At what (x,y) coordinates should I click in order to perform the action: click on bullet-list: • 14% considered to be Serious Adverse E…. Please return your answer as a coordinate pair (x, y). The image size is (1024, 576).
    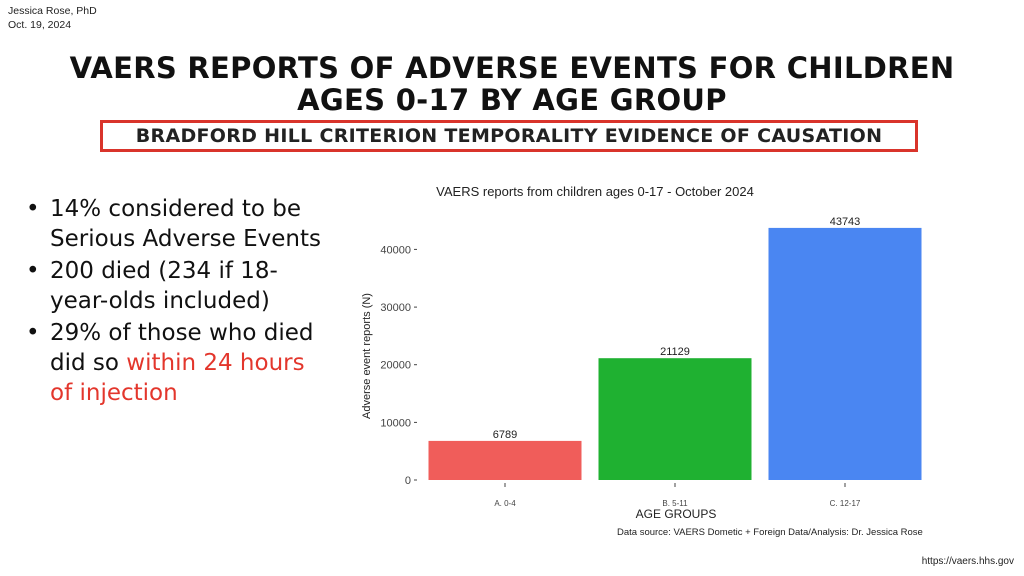
    Looking at the image, I should click on (174, 302).